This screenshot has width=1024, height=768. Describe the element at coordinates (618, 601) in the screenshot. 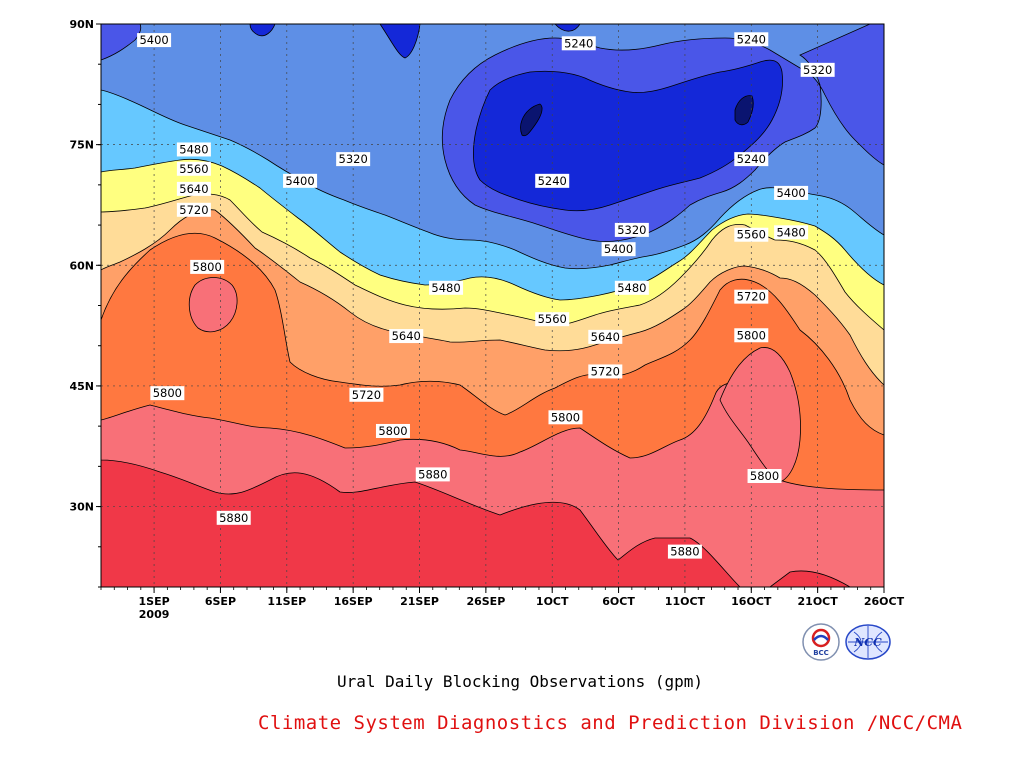

I see `x-tick-label: 6OCT` at that location.